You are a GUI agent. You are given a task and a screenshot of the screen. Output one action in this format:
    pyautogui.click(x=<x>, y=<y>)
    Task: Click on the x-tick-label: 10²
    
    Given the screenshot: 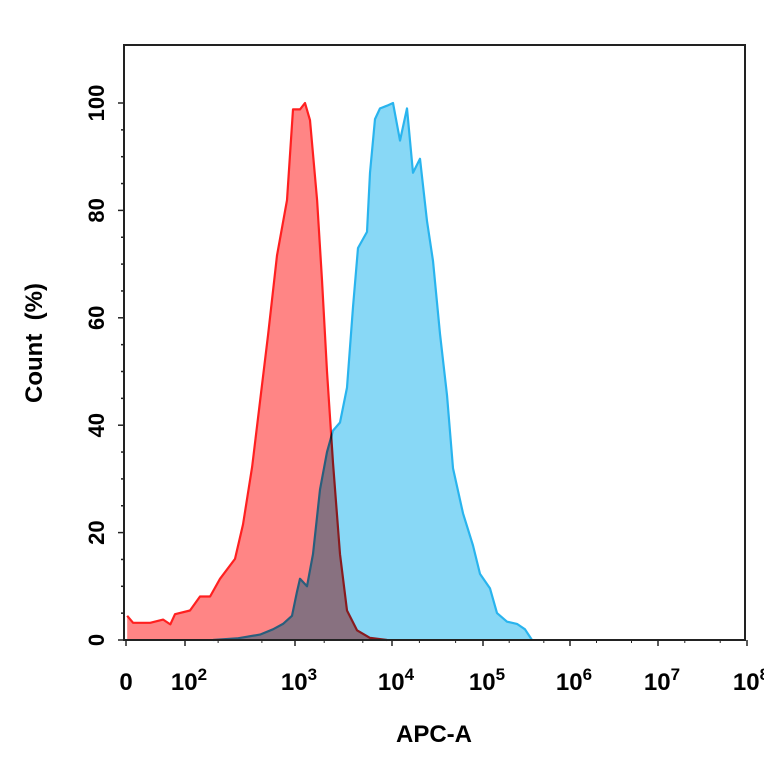 What is the action you would take?
    pyautogui.click(x=189, y=680)
    